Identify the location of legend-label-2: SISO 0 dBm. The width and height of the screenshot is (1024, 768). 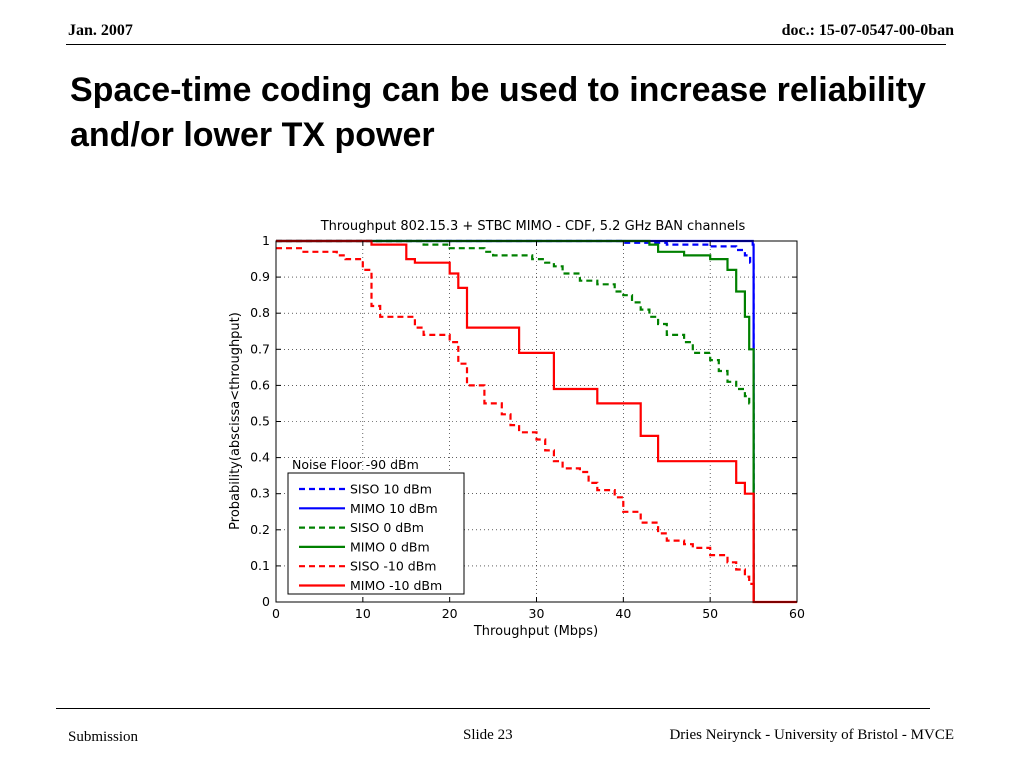
(387, 527).